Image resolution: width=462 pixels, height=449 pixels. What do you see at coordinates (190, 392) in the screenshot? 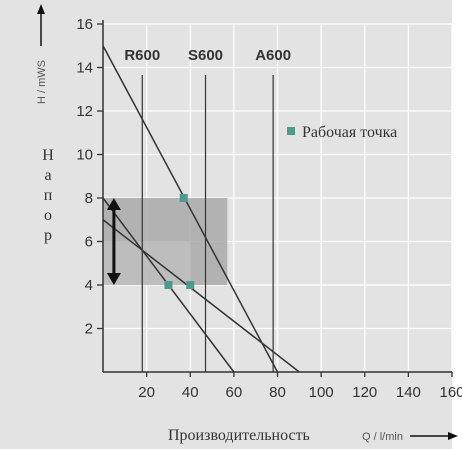
I see `x-tick-label-40: 40` at bounding box center [190, 392].